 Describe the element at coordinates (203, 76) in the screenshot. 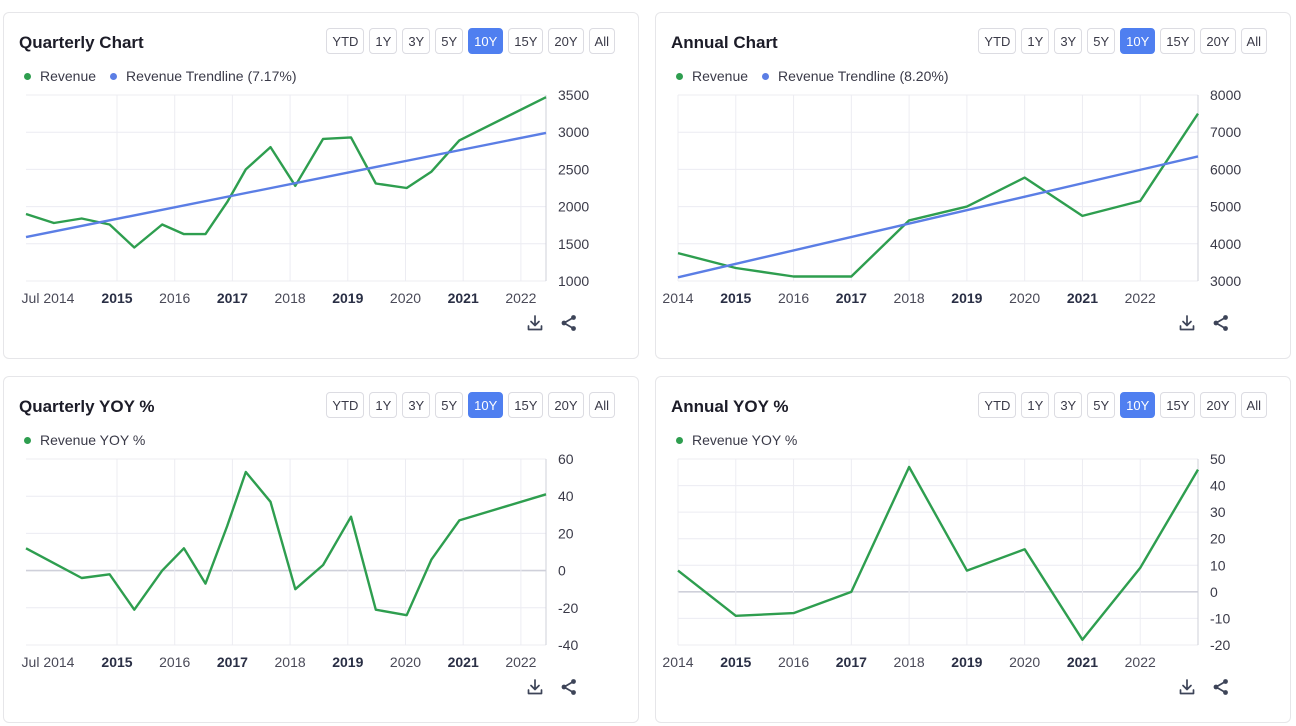

I see `legend-item-trendline: Revenue Trendline (7.17%)` at that location.